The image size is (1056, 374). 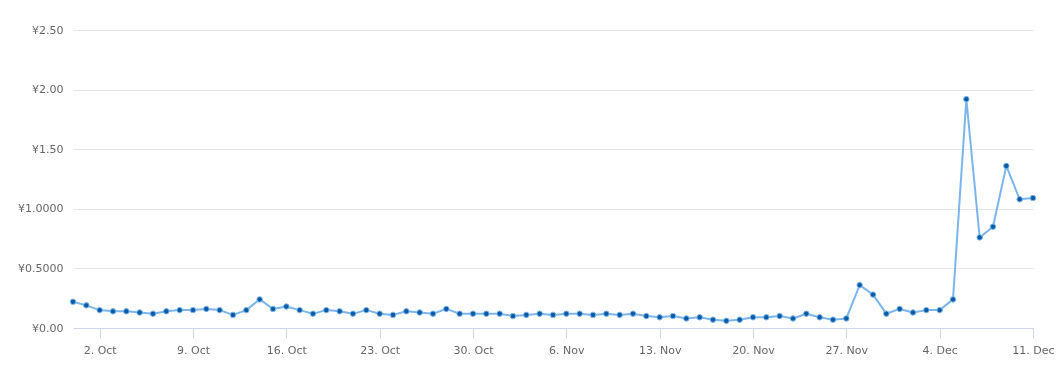 I want to click on y-tick-label: ¥1.0000, so click(x=41, y=209).